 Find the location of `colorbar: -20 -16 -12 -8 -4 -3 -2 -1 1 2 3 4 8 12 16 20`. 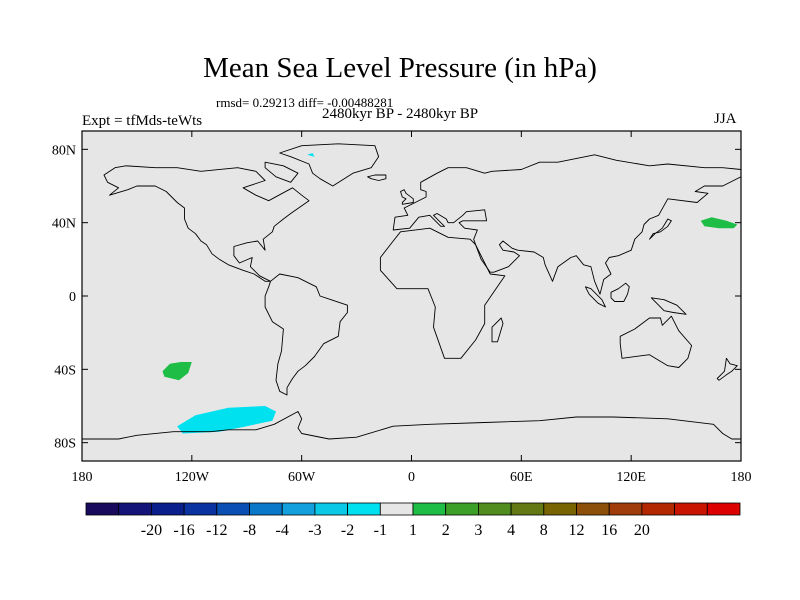

colorbar: -20 -16 -12 -8 -4 -3 -2 -1 1 2 3 4 8 12 16 20 is located at coordinates (413, 520).